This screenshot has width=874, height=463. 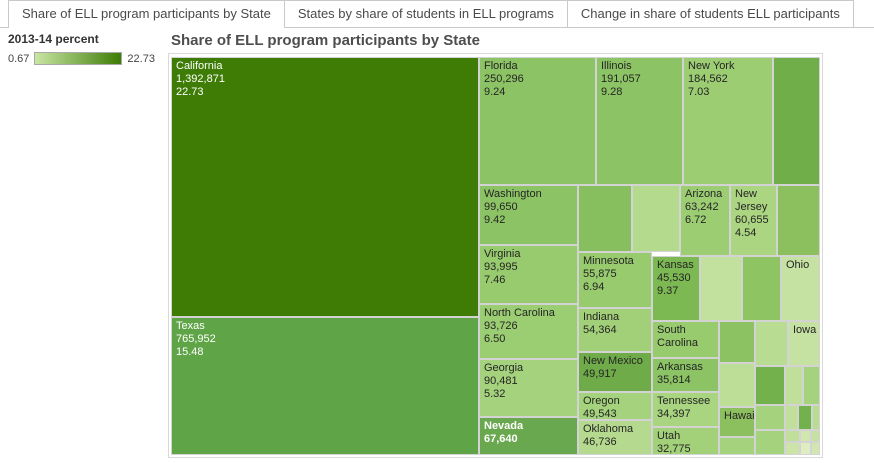 What do you see at coordinates (711, 79) in the screenshot?
I see `treemap-cell-label: New York 184,562 7.03` at bounding box center [711, 79].